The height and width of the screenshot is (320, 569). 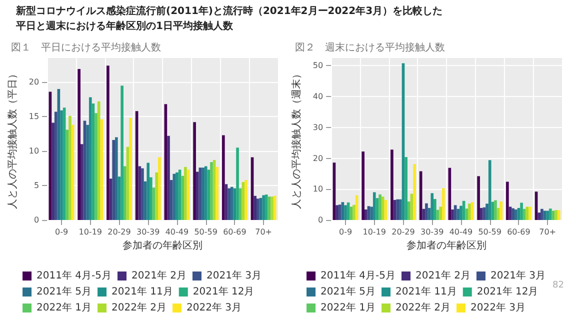 I want to click on legend-label: 2021年 11月, so click(x=142, y=292).